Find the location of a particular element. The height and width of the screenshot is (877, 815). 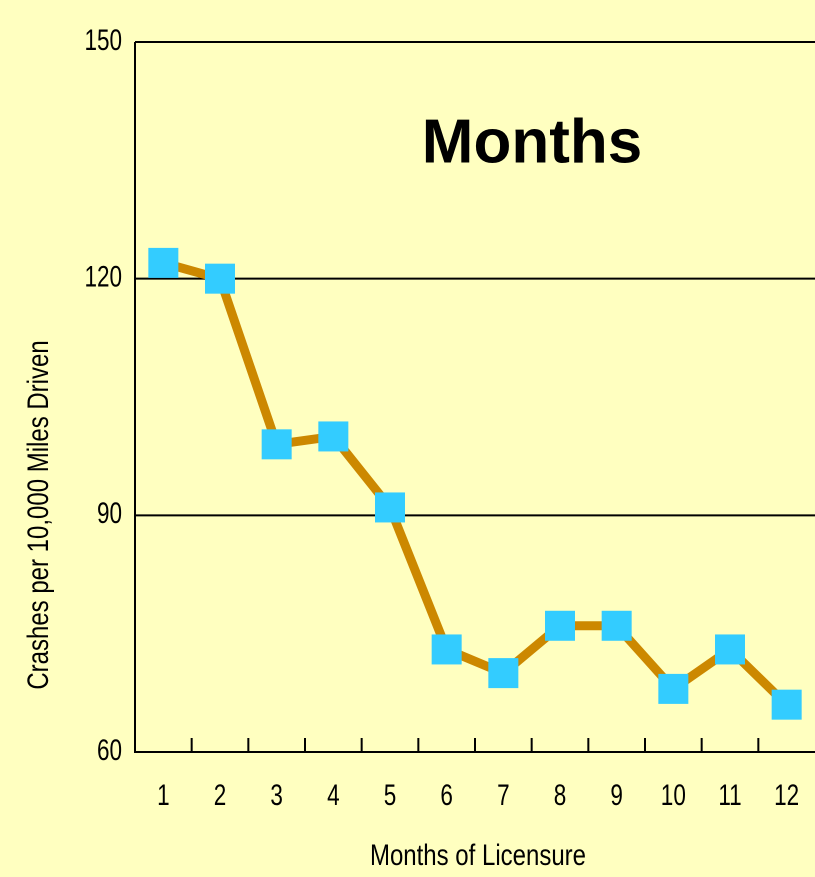

y-tick-label: 90 is located at coordinates (109, 513).